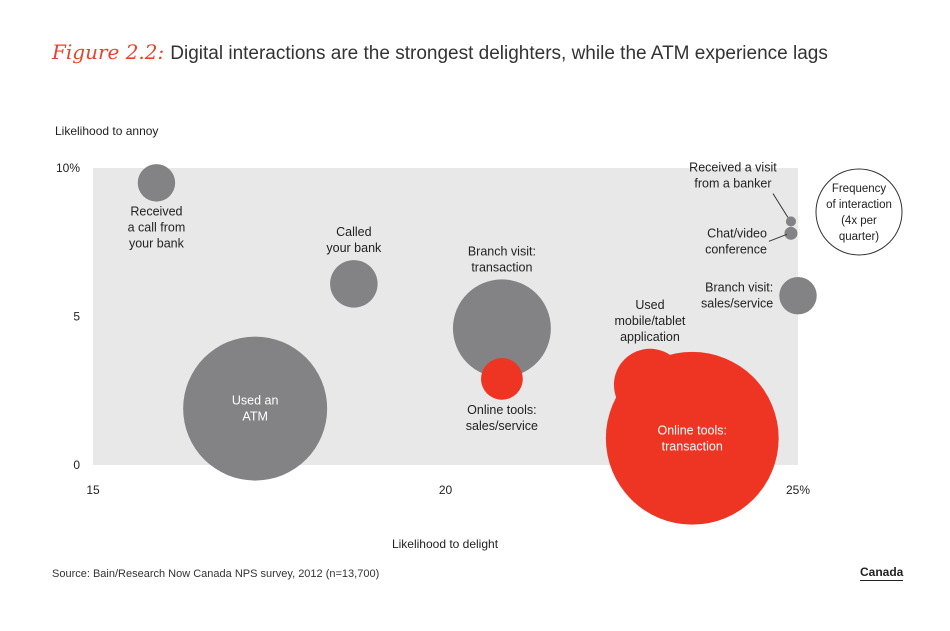 This screenshot has width=950, height=631. Describe the element at coordinates (798, 490) in the screenshot. I see `x-tick-label: 25%` at that location.